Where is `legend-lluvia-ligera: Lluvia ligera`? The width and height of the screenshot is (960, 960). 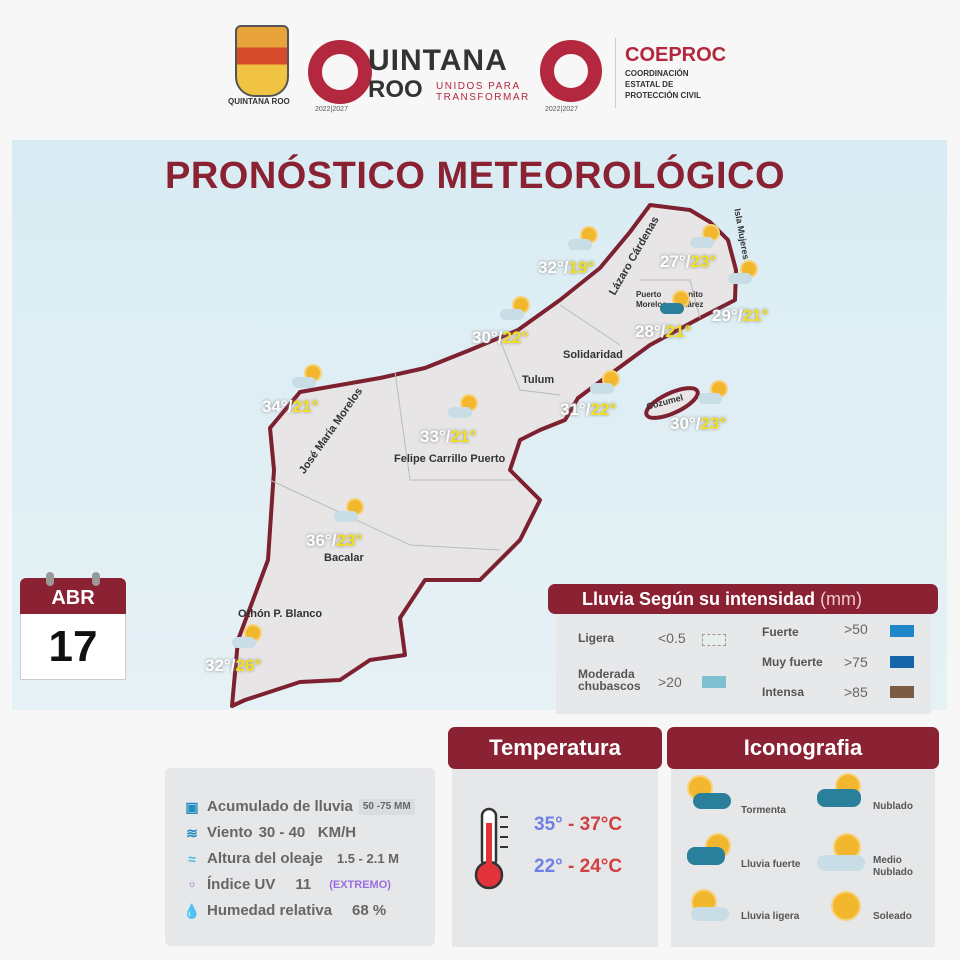
legend-lluvia-ligera: Lluvia ligera is located at coordinates (770, 916).